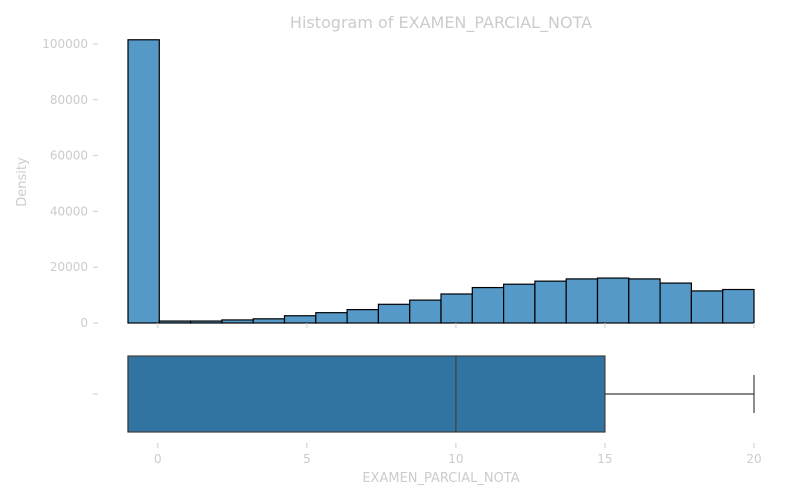 The width and height of the screenshot is (800, 500). What do you see at coordinates (604, 459) in the screenshot?
I see `x-tick-label: 15` at bounding box center [604, 459].